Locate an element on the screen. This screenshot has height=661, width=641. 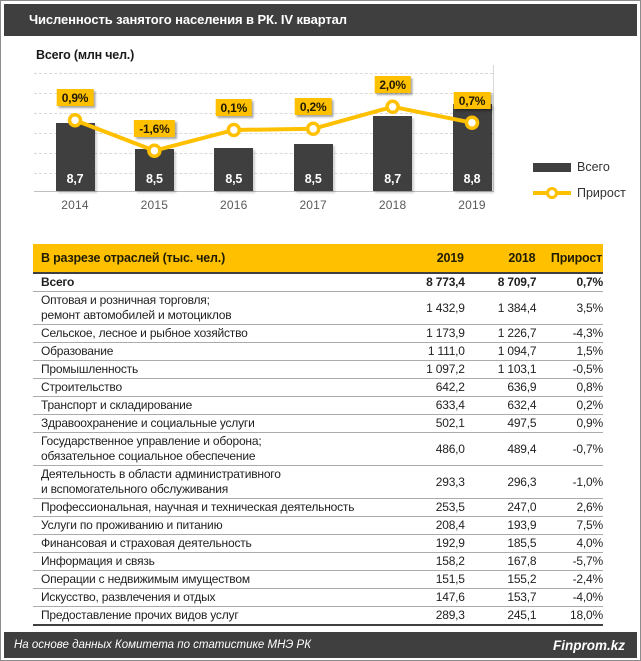
bar-2018 is located at coordinates (393, 153).